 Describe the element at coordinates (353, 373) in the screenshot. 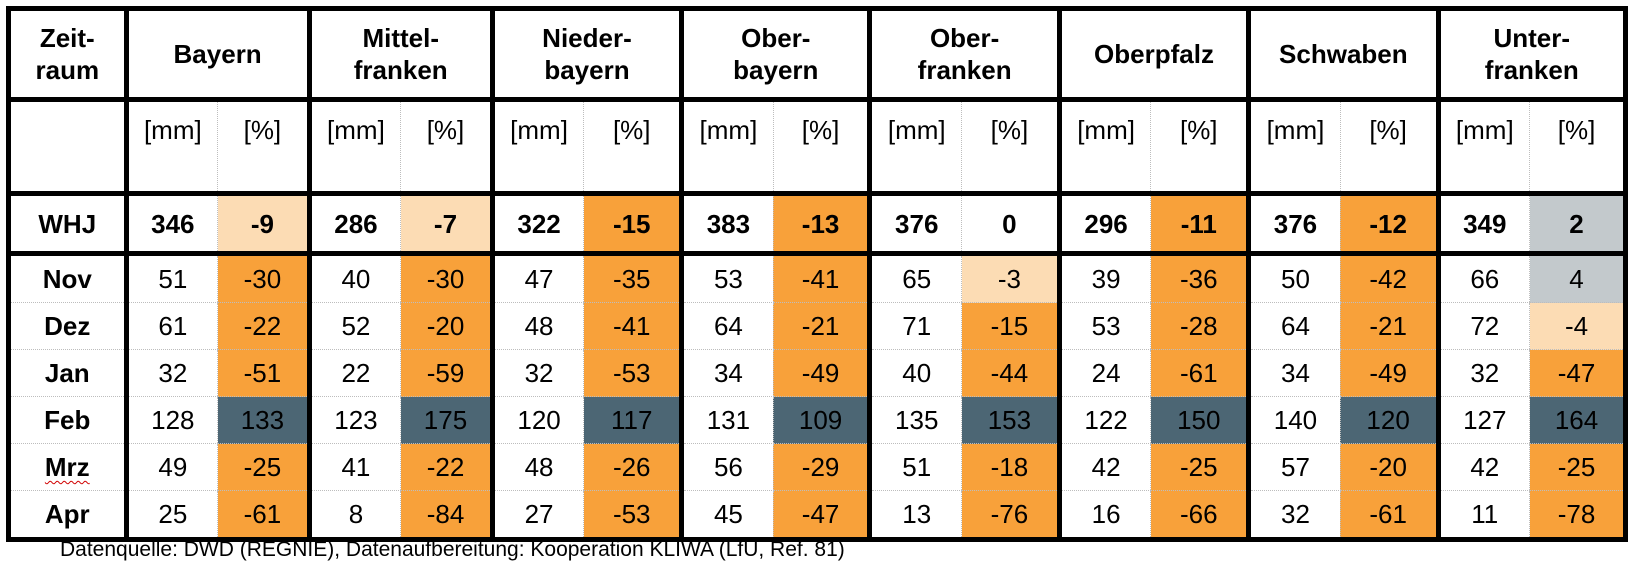

I see `value-mm: 22` at that location.